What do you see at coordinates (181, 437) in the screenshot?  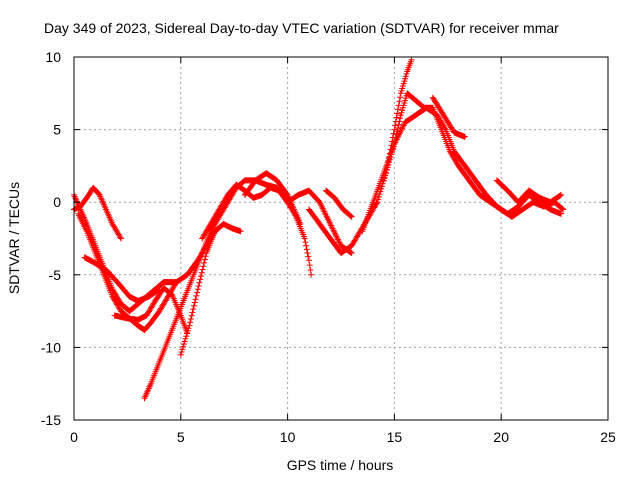 I see `x-tick-label: 5` at bounding box center [181, 437].